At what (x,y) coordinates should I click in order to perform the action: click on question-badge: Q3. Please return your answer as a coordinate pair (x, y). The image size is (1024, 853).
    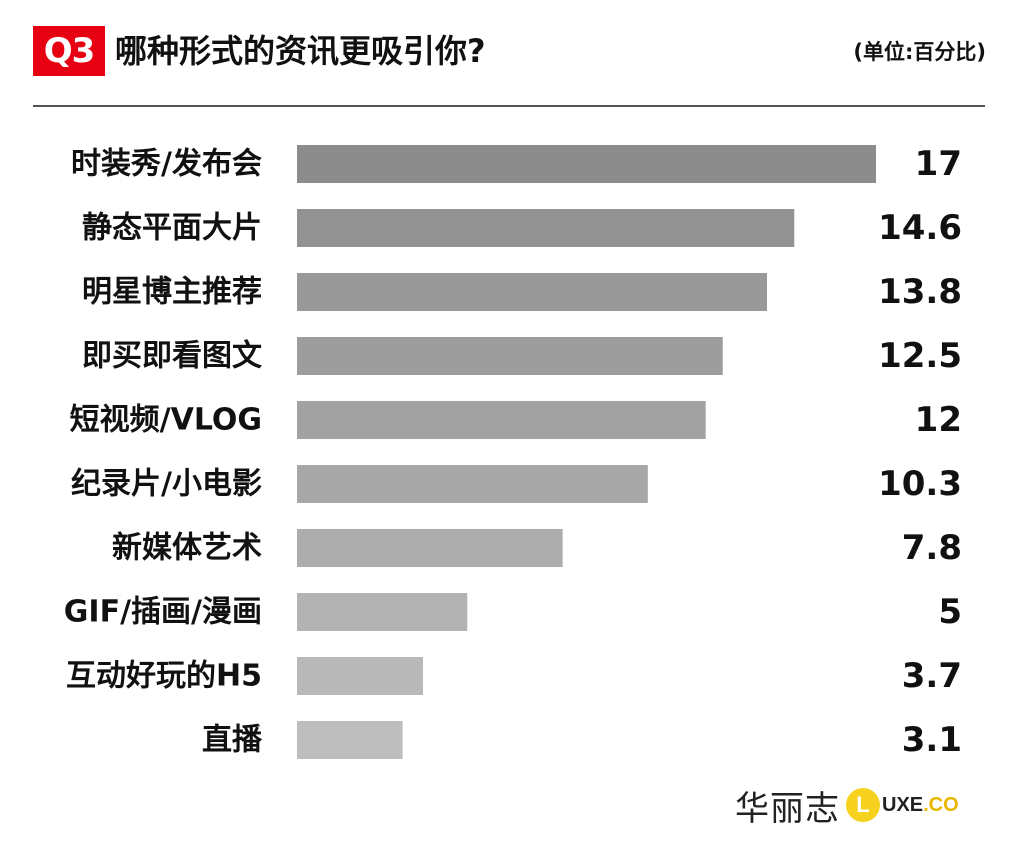
    Looking at the image, I should click on (69, 51).